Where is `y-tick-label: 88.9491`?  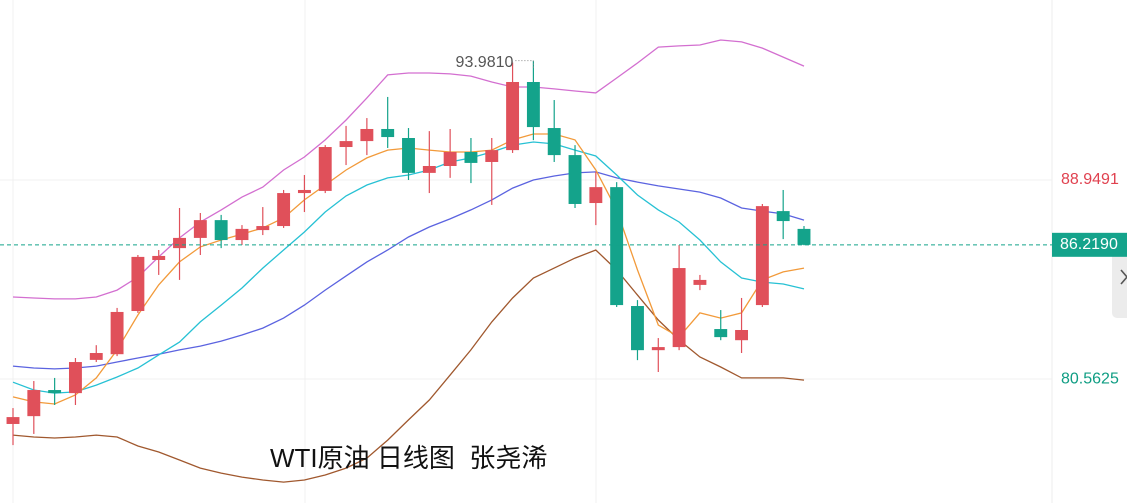
y-tick-label: 88.9491 is located at coordinates (1090, 179).